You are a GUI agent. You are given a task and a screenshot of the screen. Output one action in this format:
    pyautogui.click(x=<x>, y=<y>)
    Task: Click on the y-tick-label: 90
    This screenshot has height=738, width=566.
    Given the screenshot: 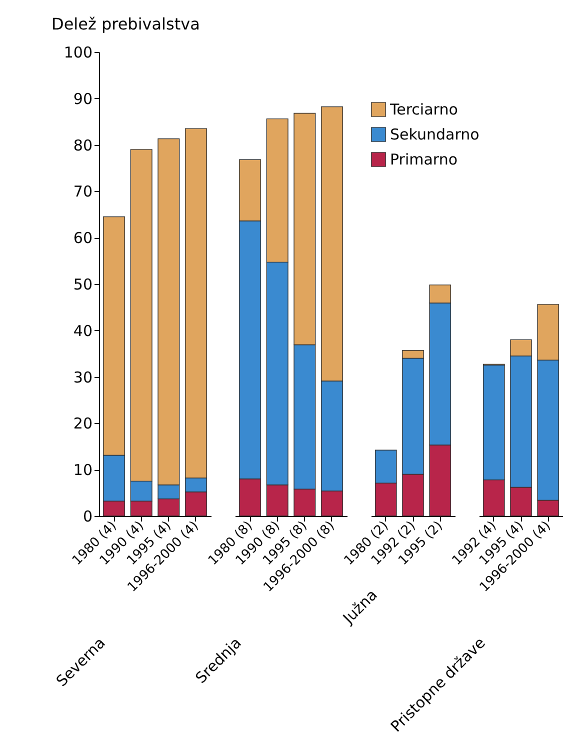 What is the action you would take?
    pyautogui.click(x=82, y=99)
    